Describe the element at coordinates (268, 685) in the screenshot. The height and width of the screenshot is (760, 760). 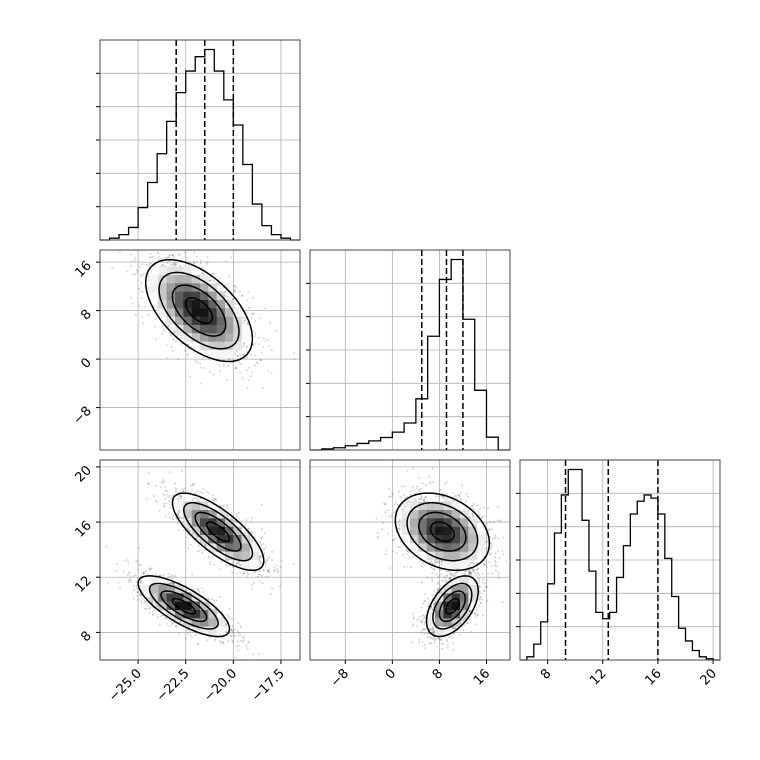
I see `x-tick-label: −17.5` at that location.